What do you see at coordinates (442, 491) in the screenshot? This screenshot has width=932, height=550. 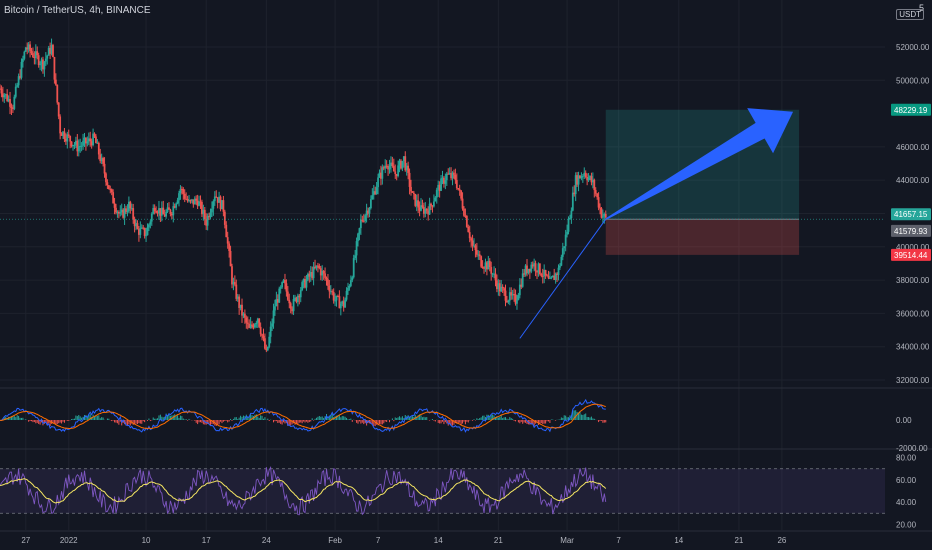 I see `rsi-band` at bounding box center [442, 491].